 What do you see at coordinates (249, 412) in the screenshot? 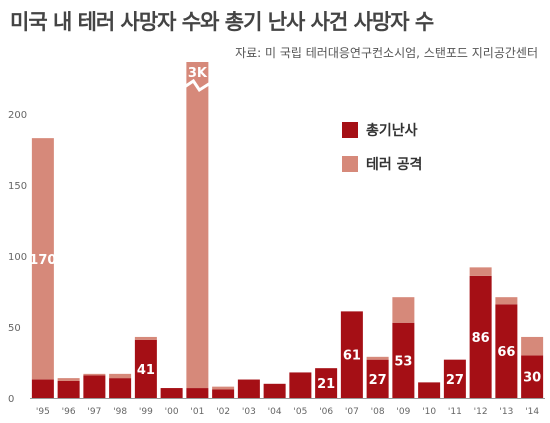
I see `x-tick-label: '03` at bounding box center [249, 412].